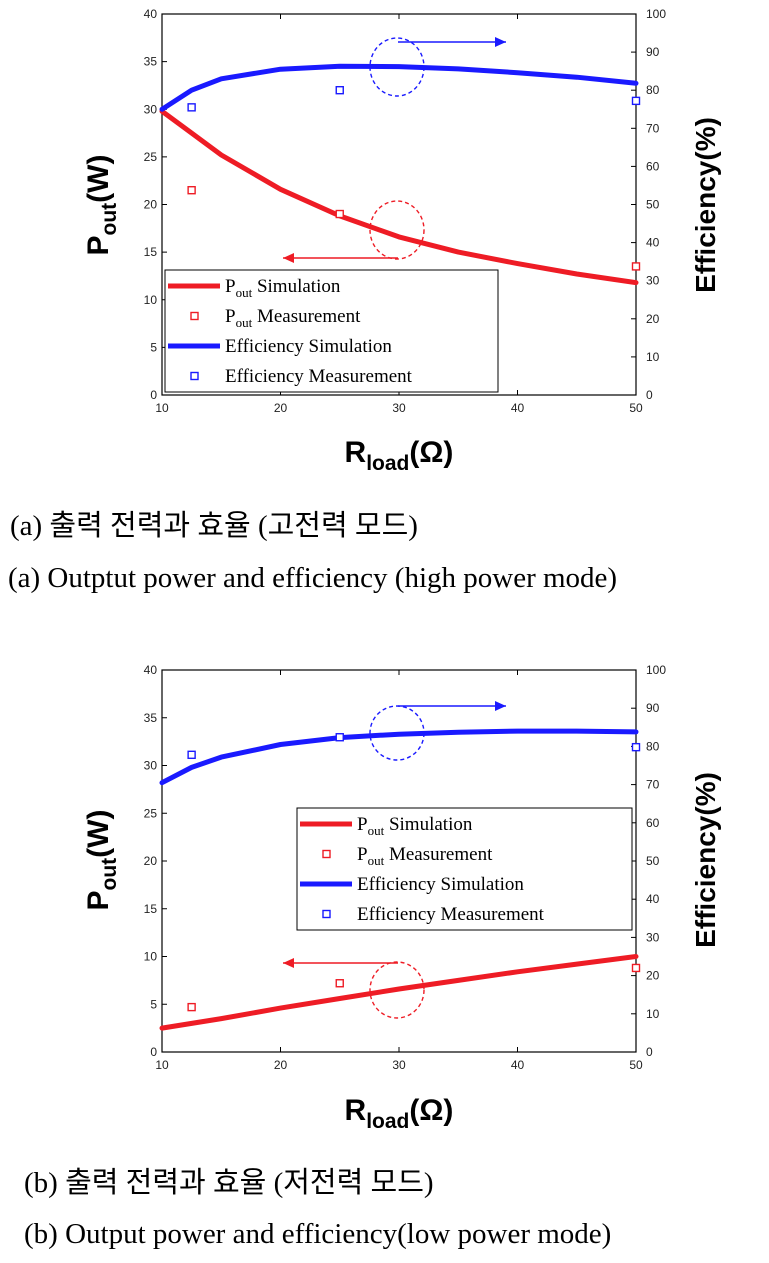 The height and width of the screenshot is (1263, 769). I want to click on x-tick-label: 10, so click(162, 408).